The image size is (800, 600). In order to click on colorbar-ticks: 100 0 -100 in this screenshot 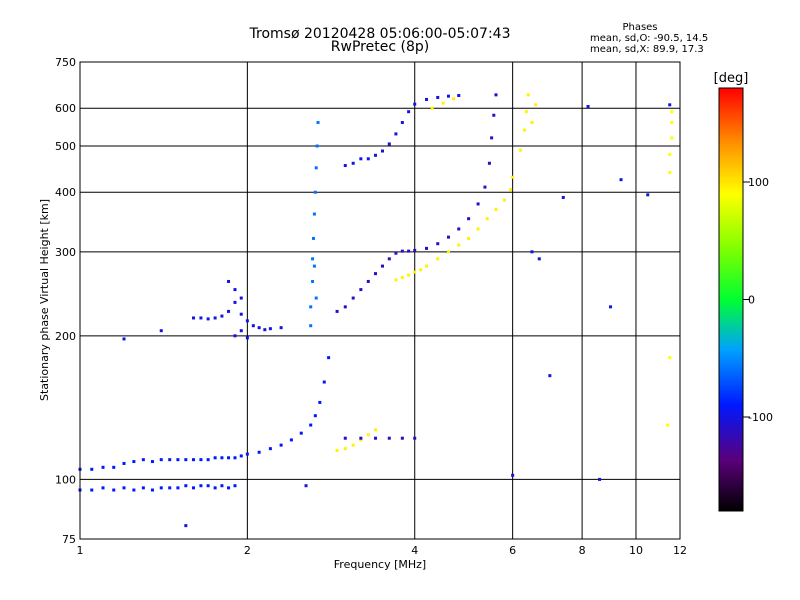, I will do `click(758, 300)`.